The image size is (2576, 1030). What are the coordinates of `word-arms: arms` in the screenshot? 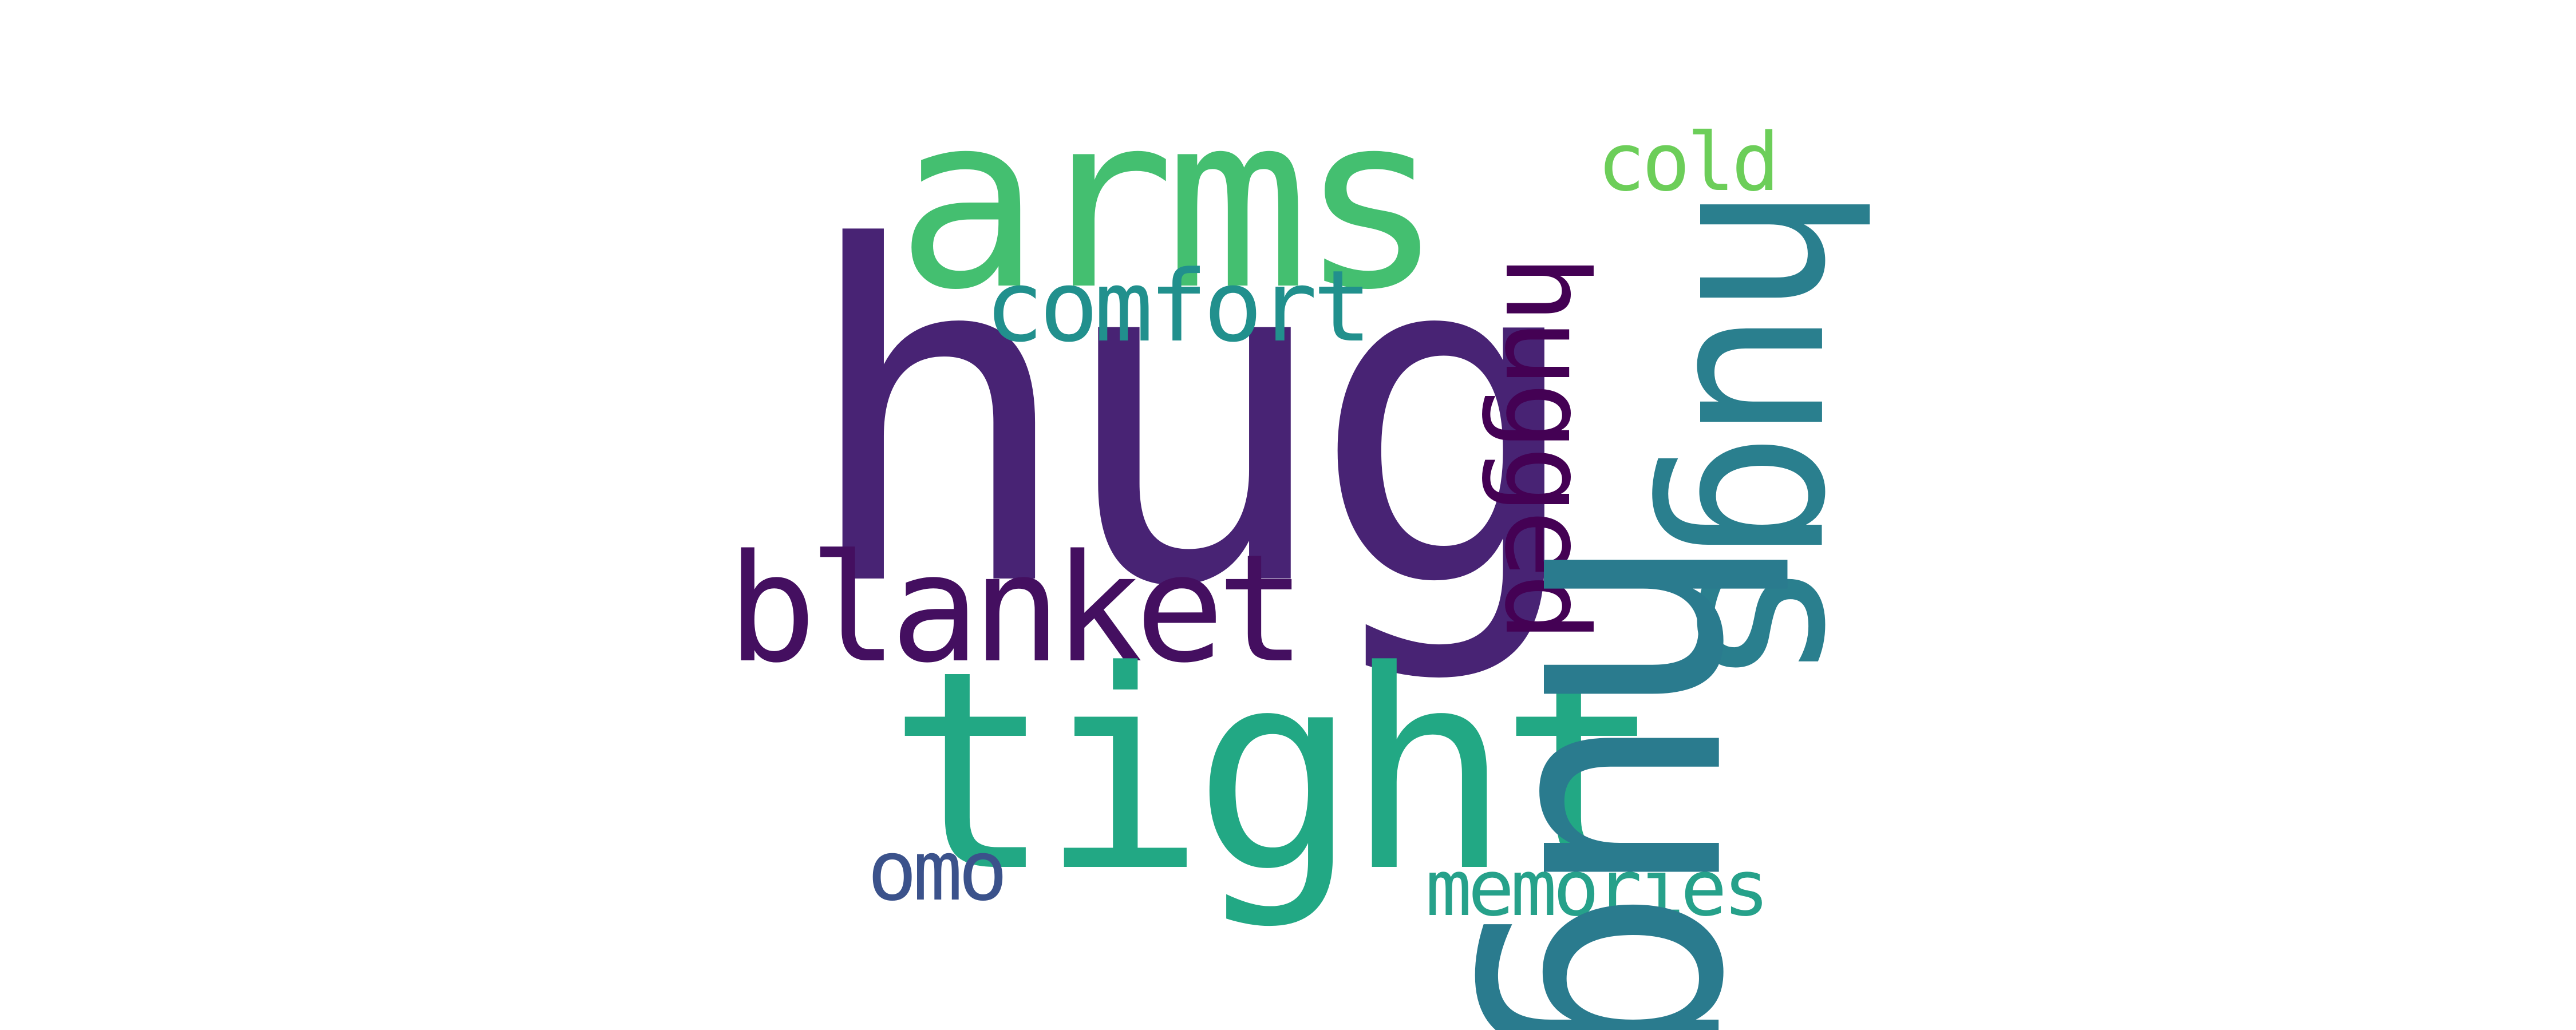 It's located at (1170, 203).